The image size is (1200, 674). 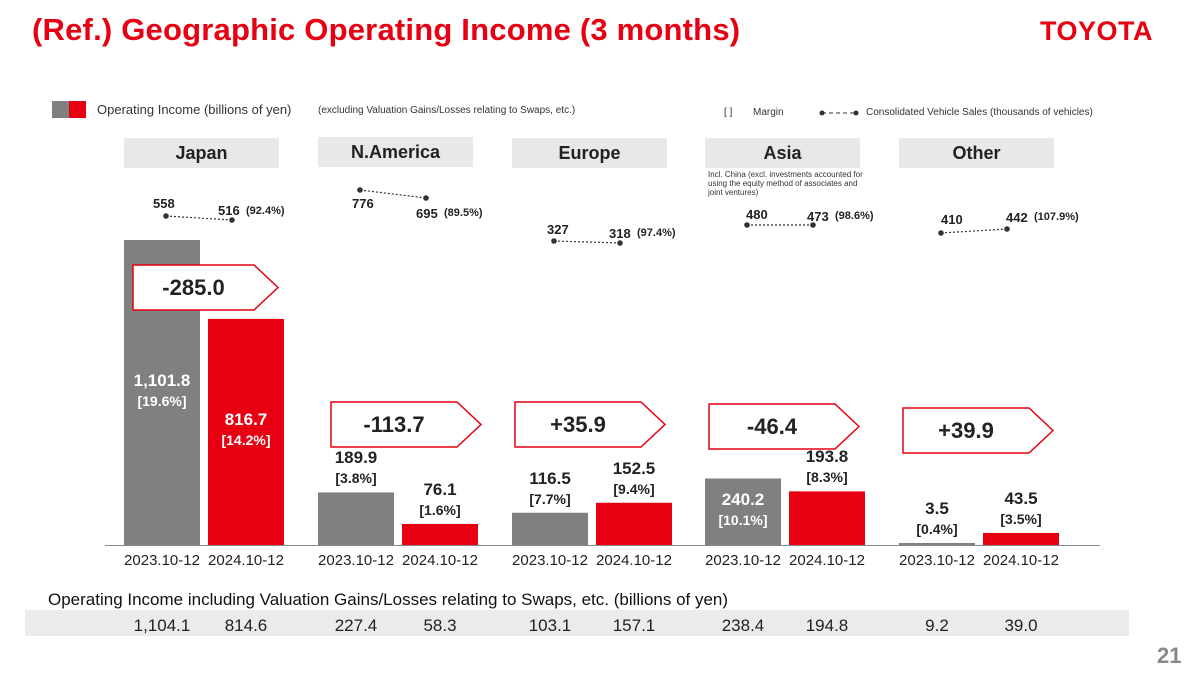 What do you see at coordinates (1021, 560) in the screenshot?
I see `category-label-other-1: 2024.10-12` at bounding box center [1021, 560].